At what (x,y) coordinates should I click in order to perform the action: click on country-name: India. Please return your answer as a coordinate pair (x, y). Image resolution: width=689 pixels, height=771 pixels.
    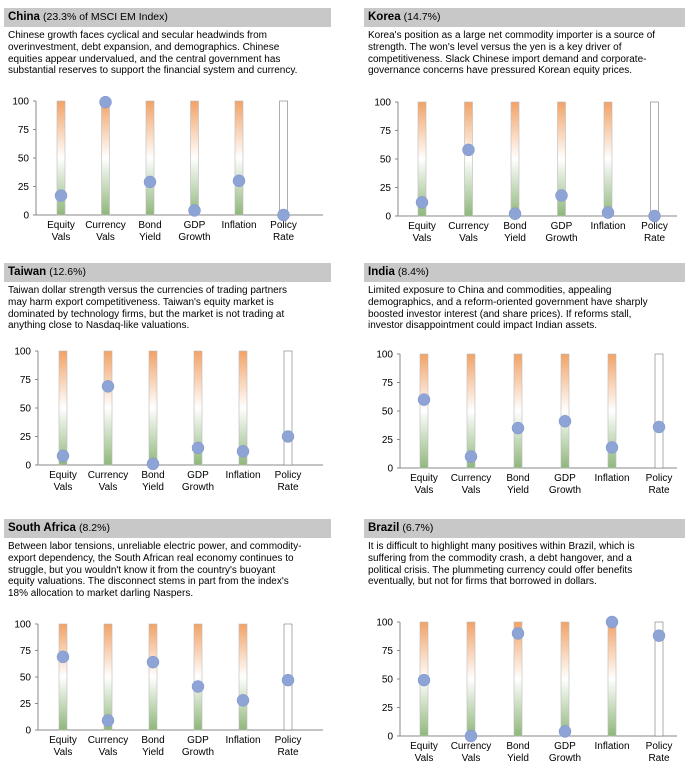
    Looking at the image, I should click on (381, 272).